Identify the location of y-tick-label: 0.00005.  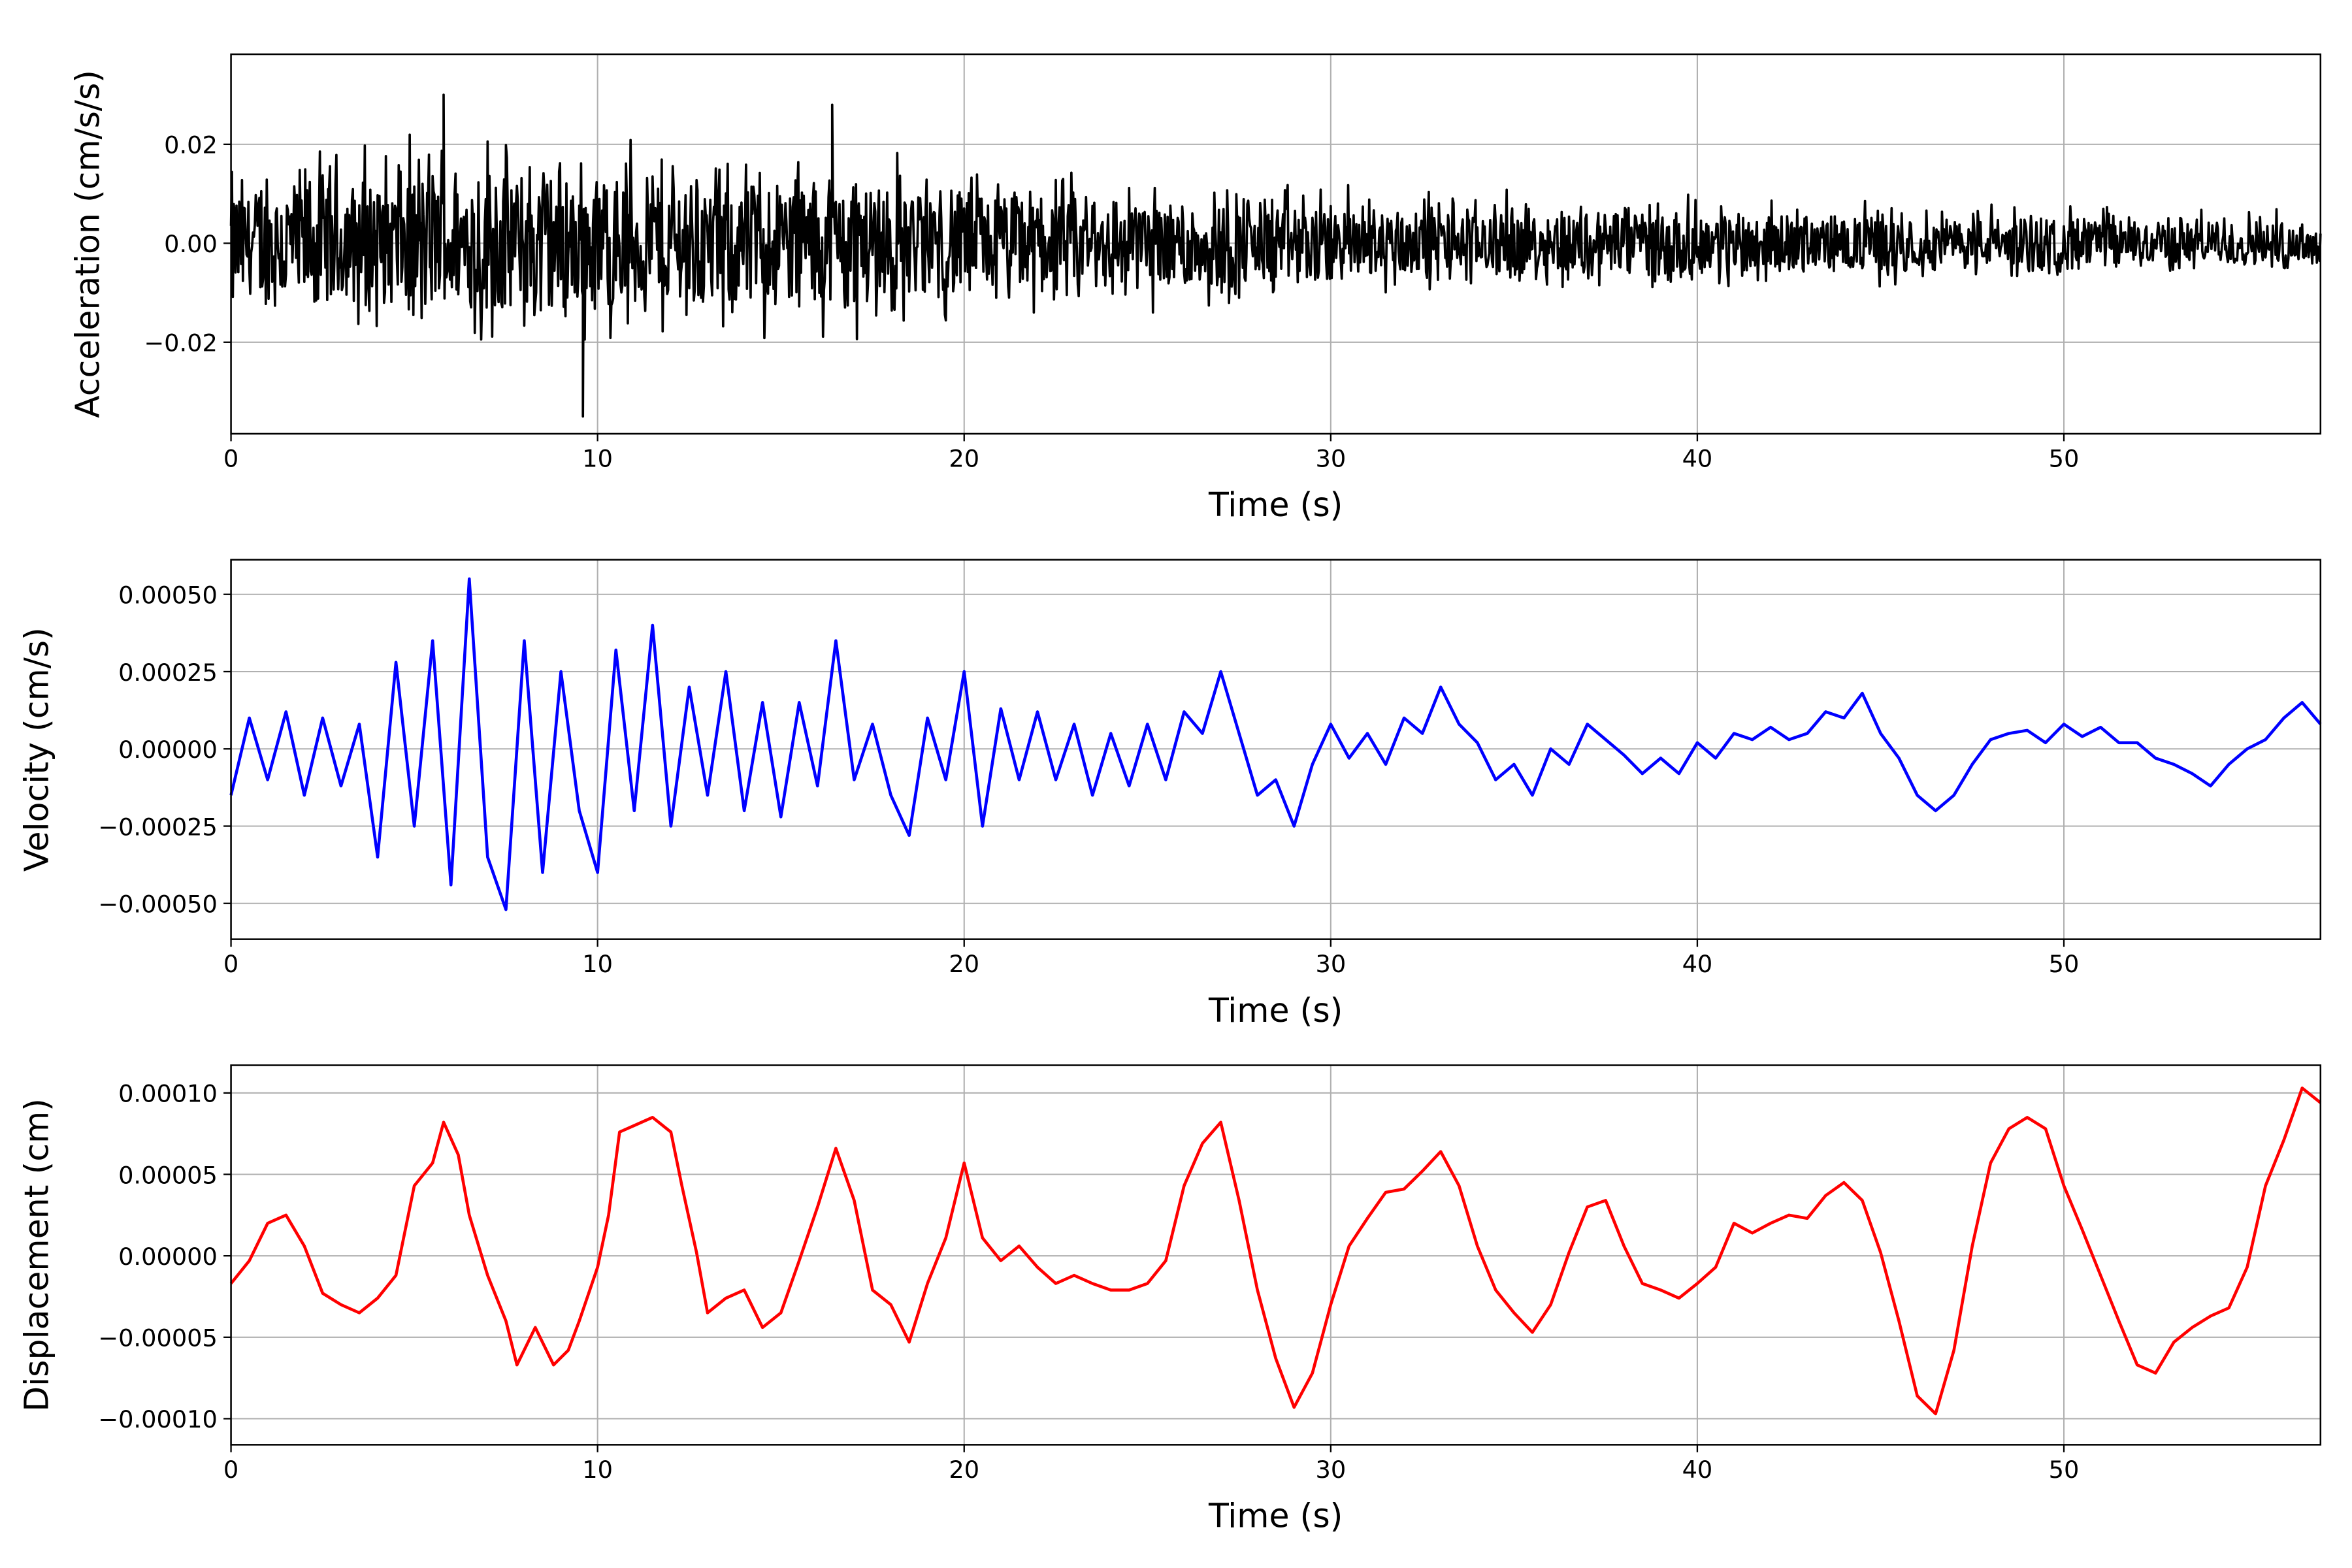
(168, 1175).